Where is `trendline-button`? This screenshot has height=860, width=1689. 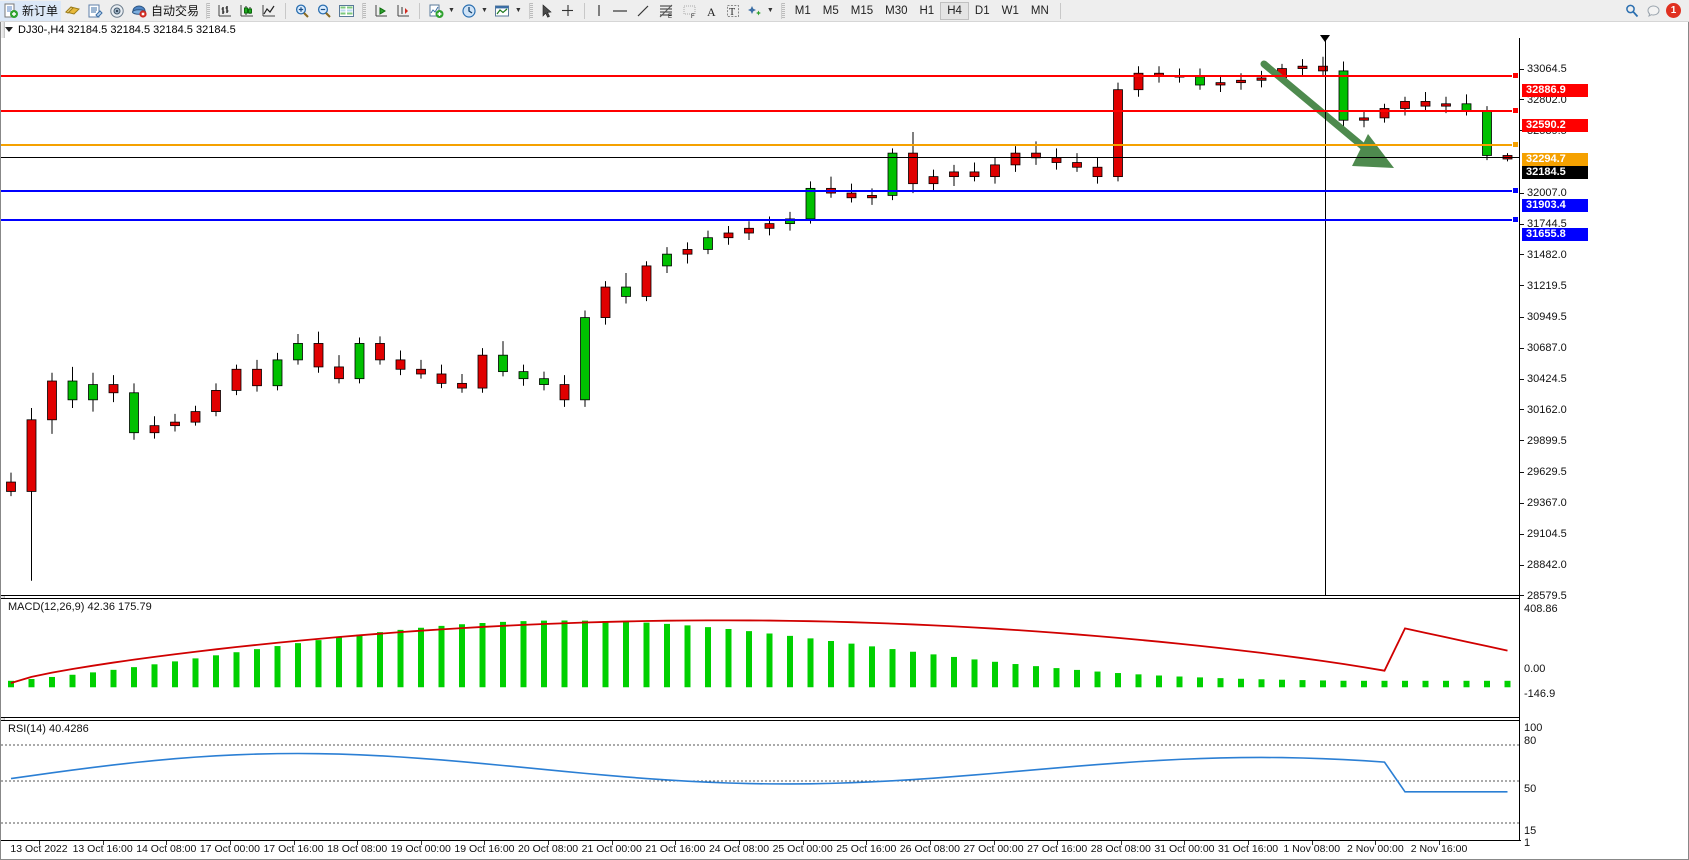
trendline-button is located at coordinates (643, 11).